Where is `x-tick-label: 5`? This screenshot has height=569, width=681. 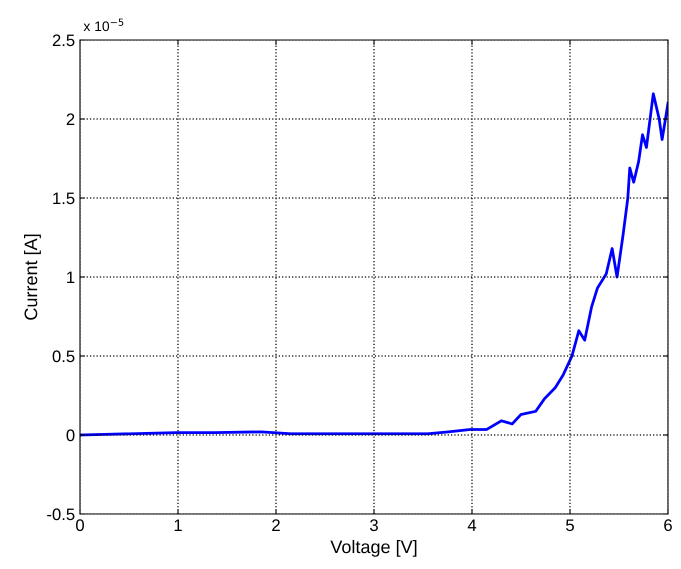
x-tick-label: 5 is located at coordinates (570, 525).